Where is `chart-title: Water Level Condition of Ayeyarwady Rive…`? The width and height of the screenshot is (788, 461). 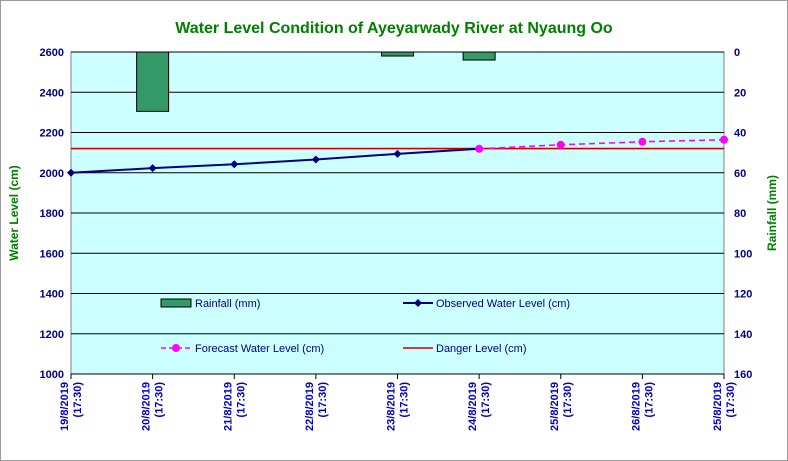 chart-title: Water Level Condition of Ayeyarwady Rive… is located at coordinates (394, 28).